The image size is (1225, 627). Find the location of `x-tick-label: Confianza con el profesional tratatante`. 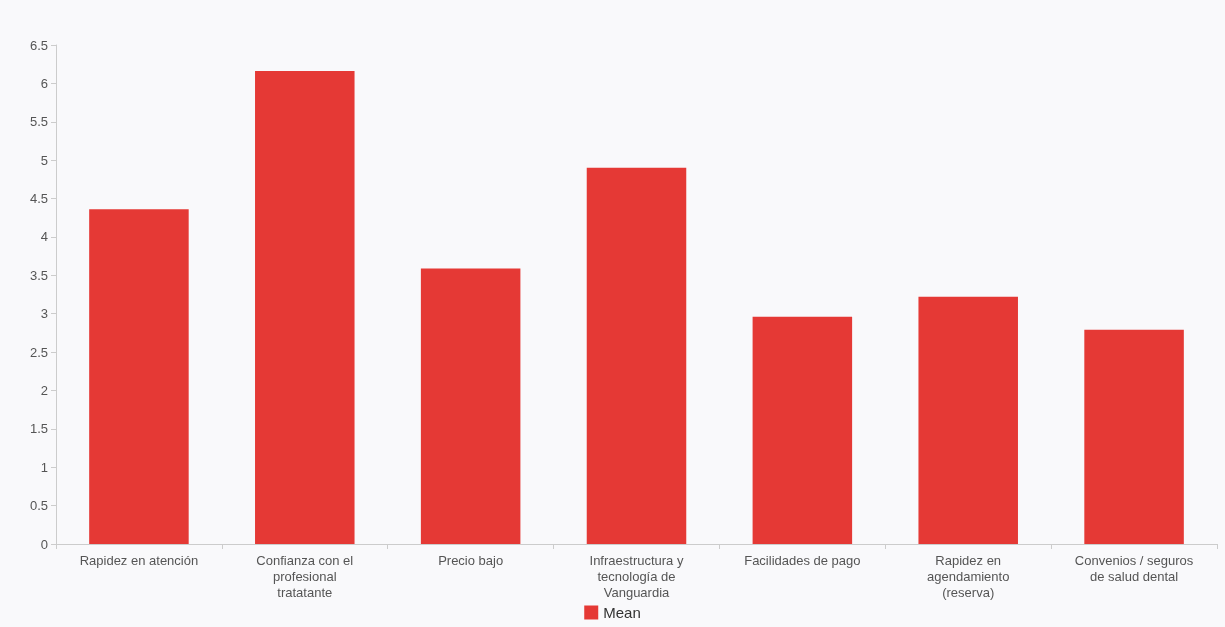

x-tick-label: Confianza con el profesional tratatante is located at coordinates (305, 576).